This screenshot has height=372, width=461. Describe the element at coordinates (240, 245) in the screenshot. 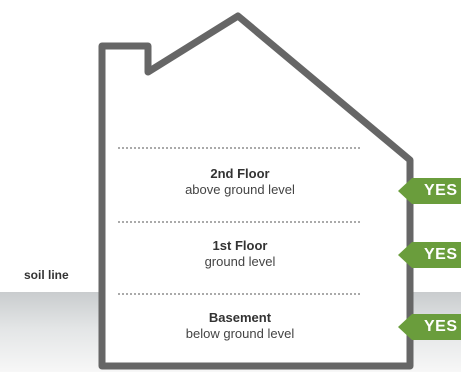

I see `floor-name: 1st Floor` at that location.